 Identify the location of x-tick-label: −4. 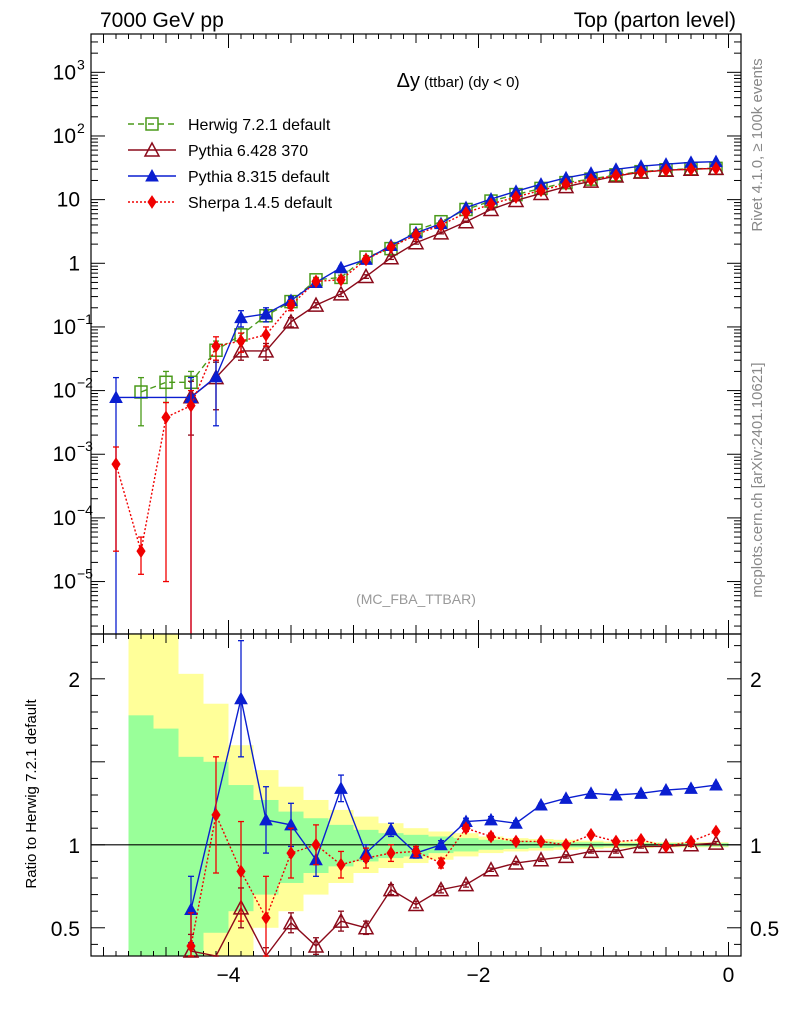
(229, 975).